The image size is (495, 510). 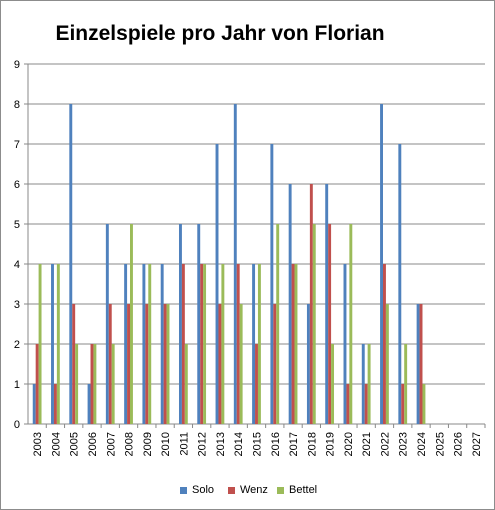 What do you see at coordinates (180, 324) in the screenshot?
I see `bar-solo-2011` at bounding box center [180, 324].